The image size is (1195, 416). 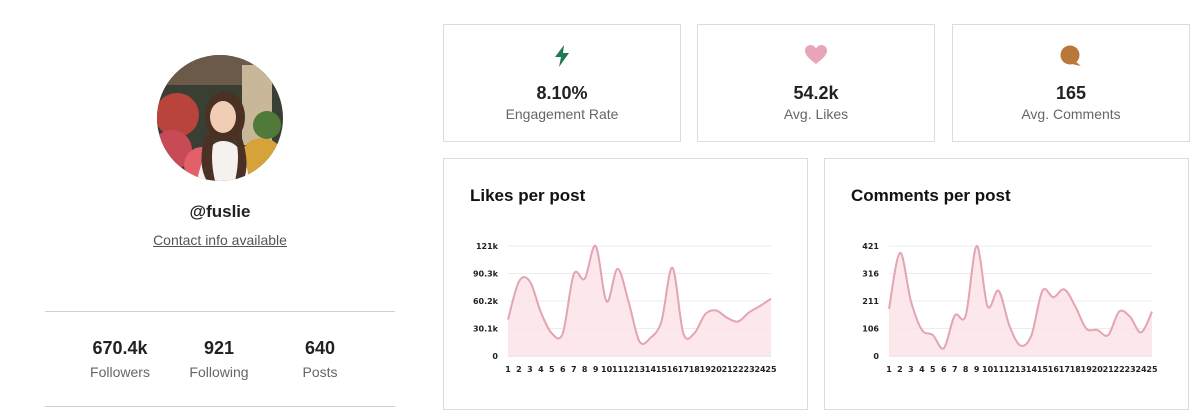 I want to click on avatar, so click(x=220, y=118).